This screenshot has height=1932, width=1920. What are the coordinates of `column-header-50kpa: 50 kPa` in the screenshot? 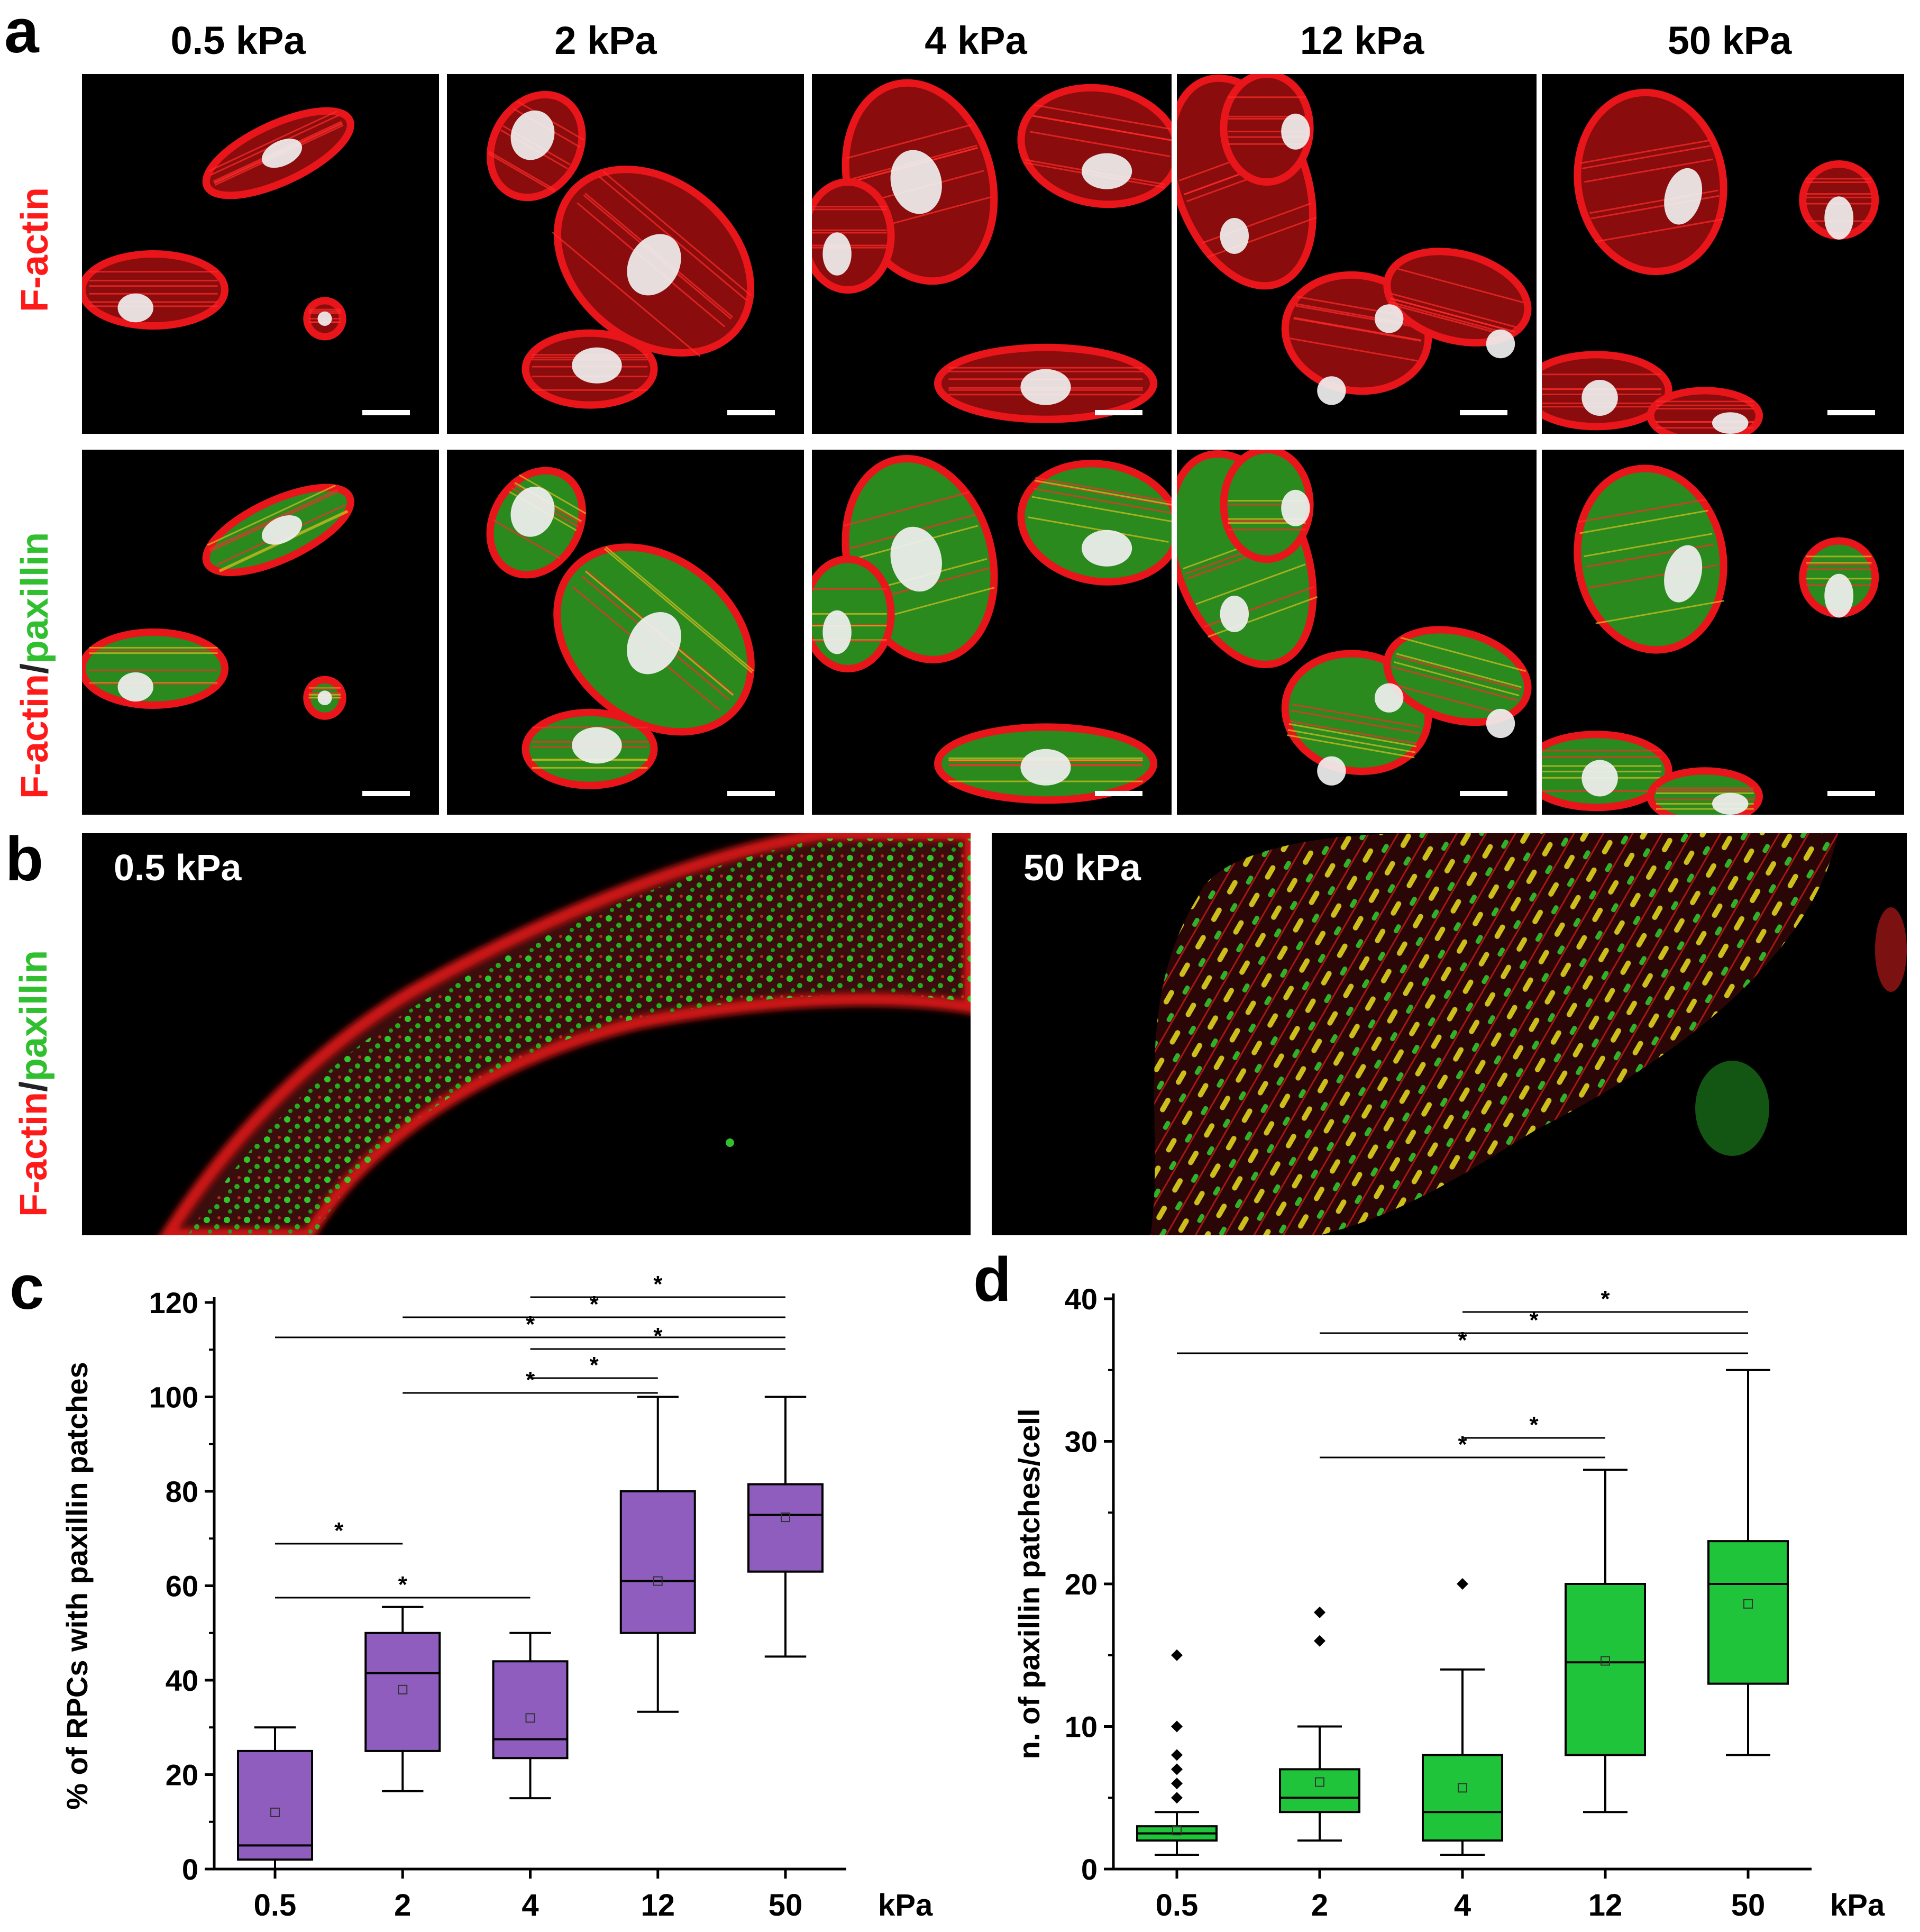 It's located at (1729, 40).